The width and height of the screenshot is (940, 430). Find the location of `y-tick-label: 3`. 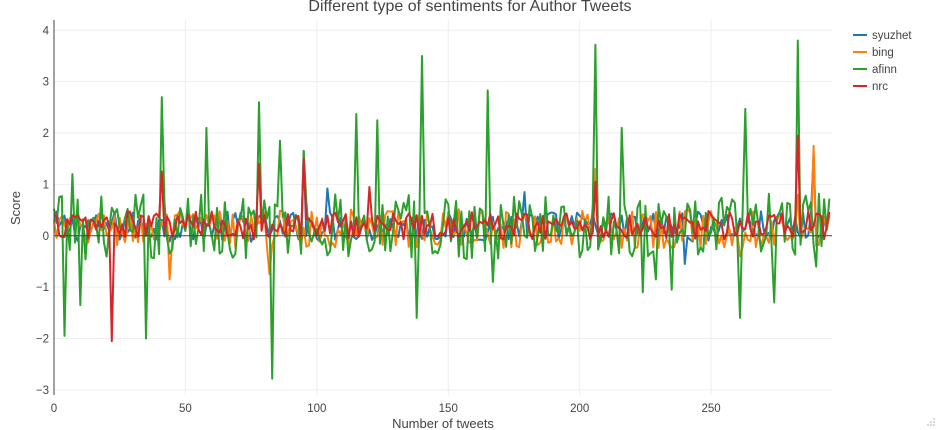

y-tick-label: 3 is located at coordinates (46, 83).